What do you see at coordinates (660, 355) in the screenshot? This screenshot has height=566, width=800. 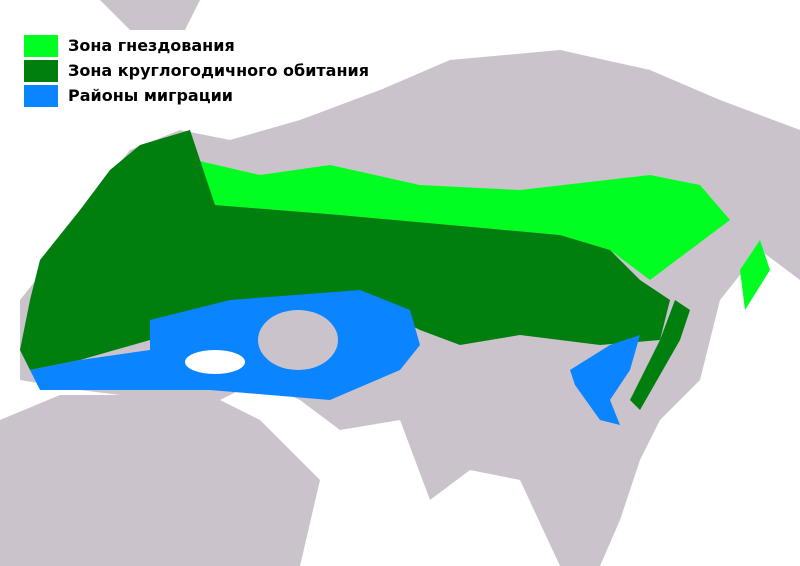 I see `resident-zone-japan` at bounding box center [660, 355].